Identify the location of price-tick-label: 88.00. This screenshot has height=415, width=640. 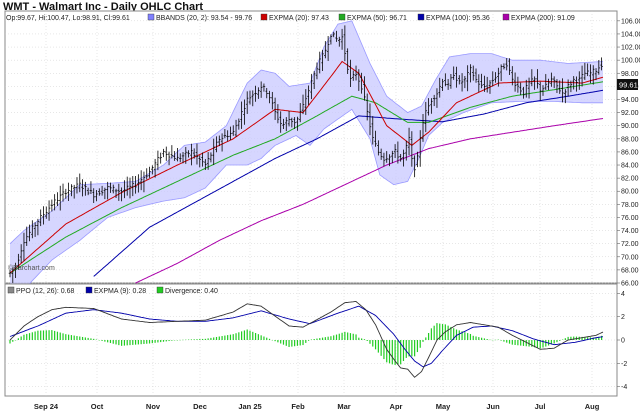
(630, 139).